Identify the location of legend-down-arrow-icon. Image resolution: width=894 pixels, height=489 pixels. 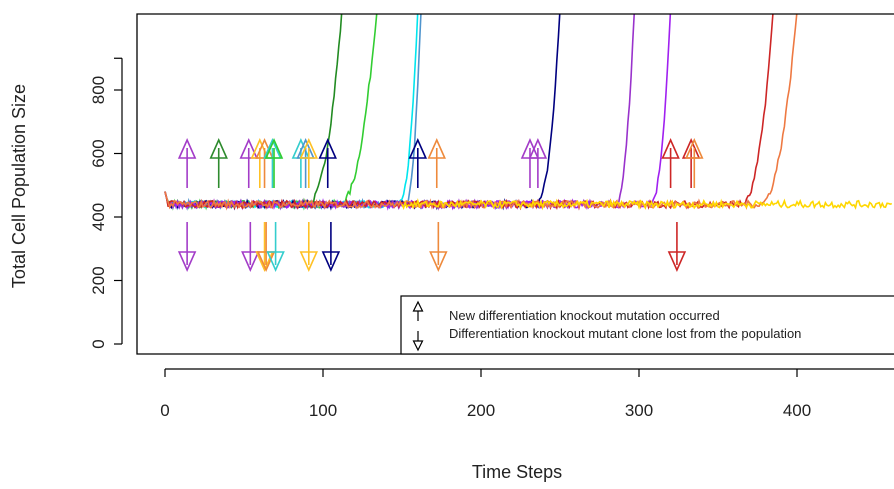
(418, 341).